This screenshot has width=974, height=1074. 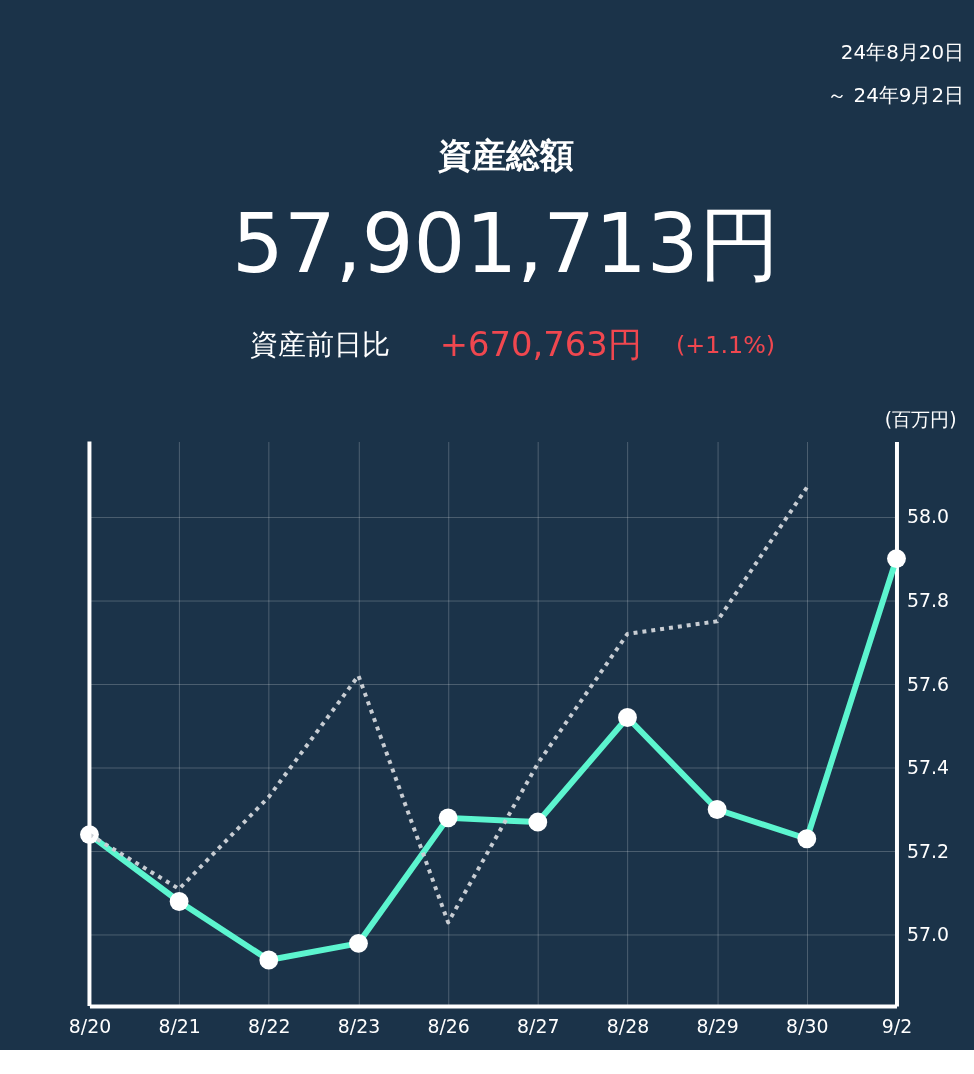 What do you see at coordinates (927, 599) in the screenshot?
I see `y-tick-label: 57.8` at bounding box center [927, 599].